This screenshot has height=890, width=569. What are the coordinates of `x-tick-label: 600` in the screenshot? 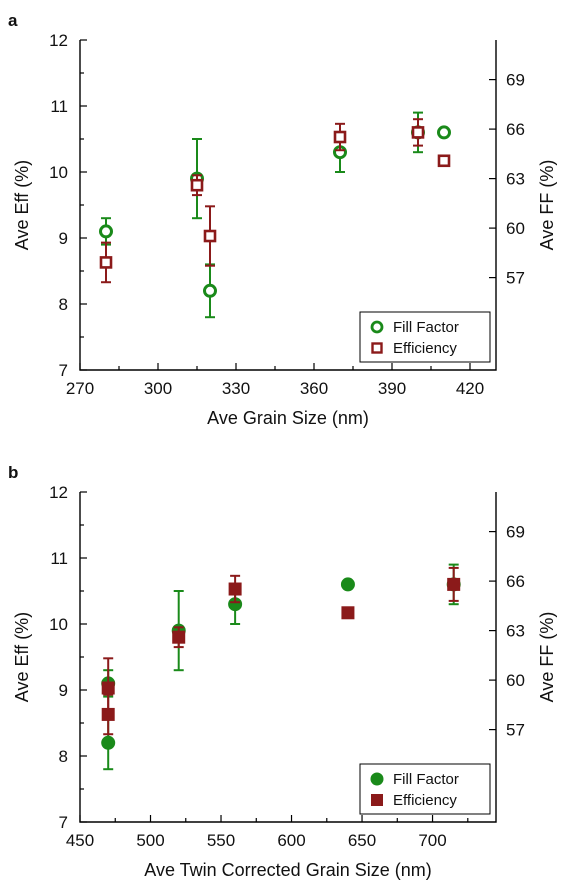 It's located at (291, 840).